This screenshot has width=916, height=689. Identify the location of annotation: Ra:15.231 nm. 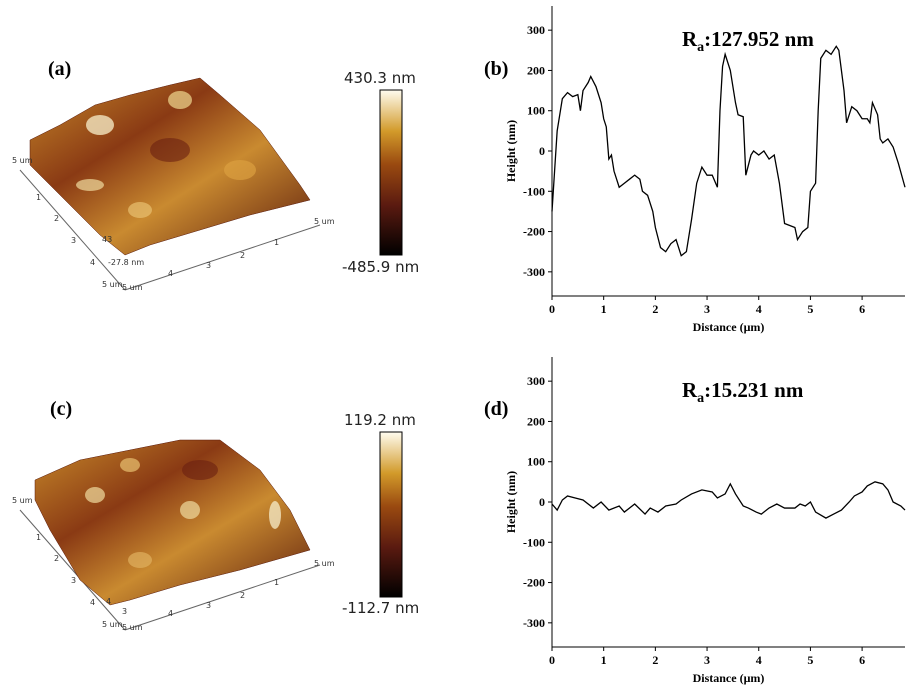
(743, 392).